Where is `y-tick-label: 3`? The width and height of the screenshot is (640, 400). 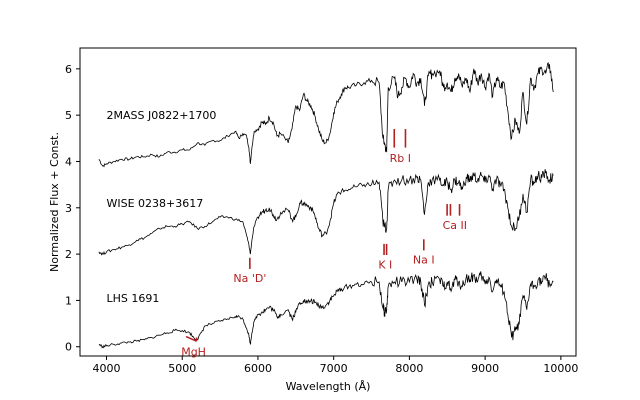
y-tick-label: 3 is located at coordinates (68, 208).